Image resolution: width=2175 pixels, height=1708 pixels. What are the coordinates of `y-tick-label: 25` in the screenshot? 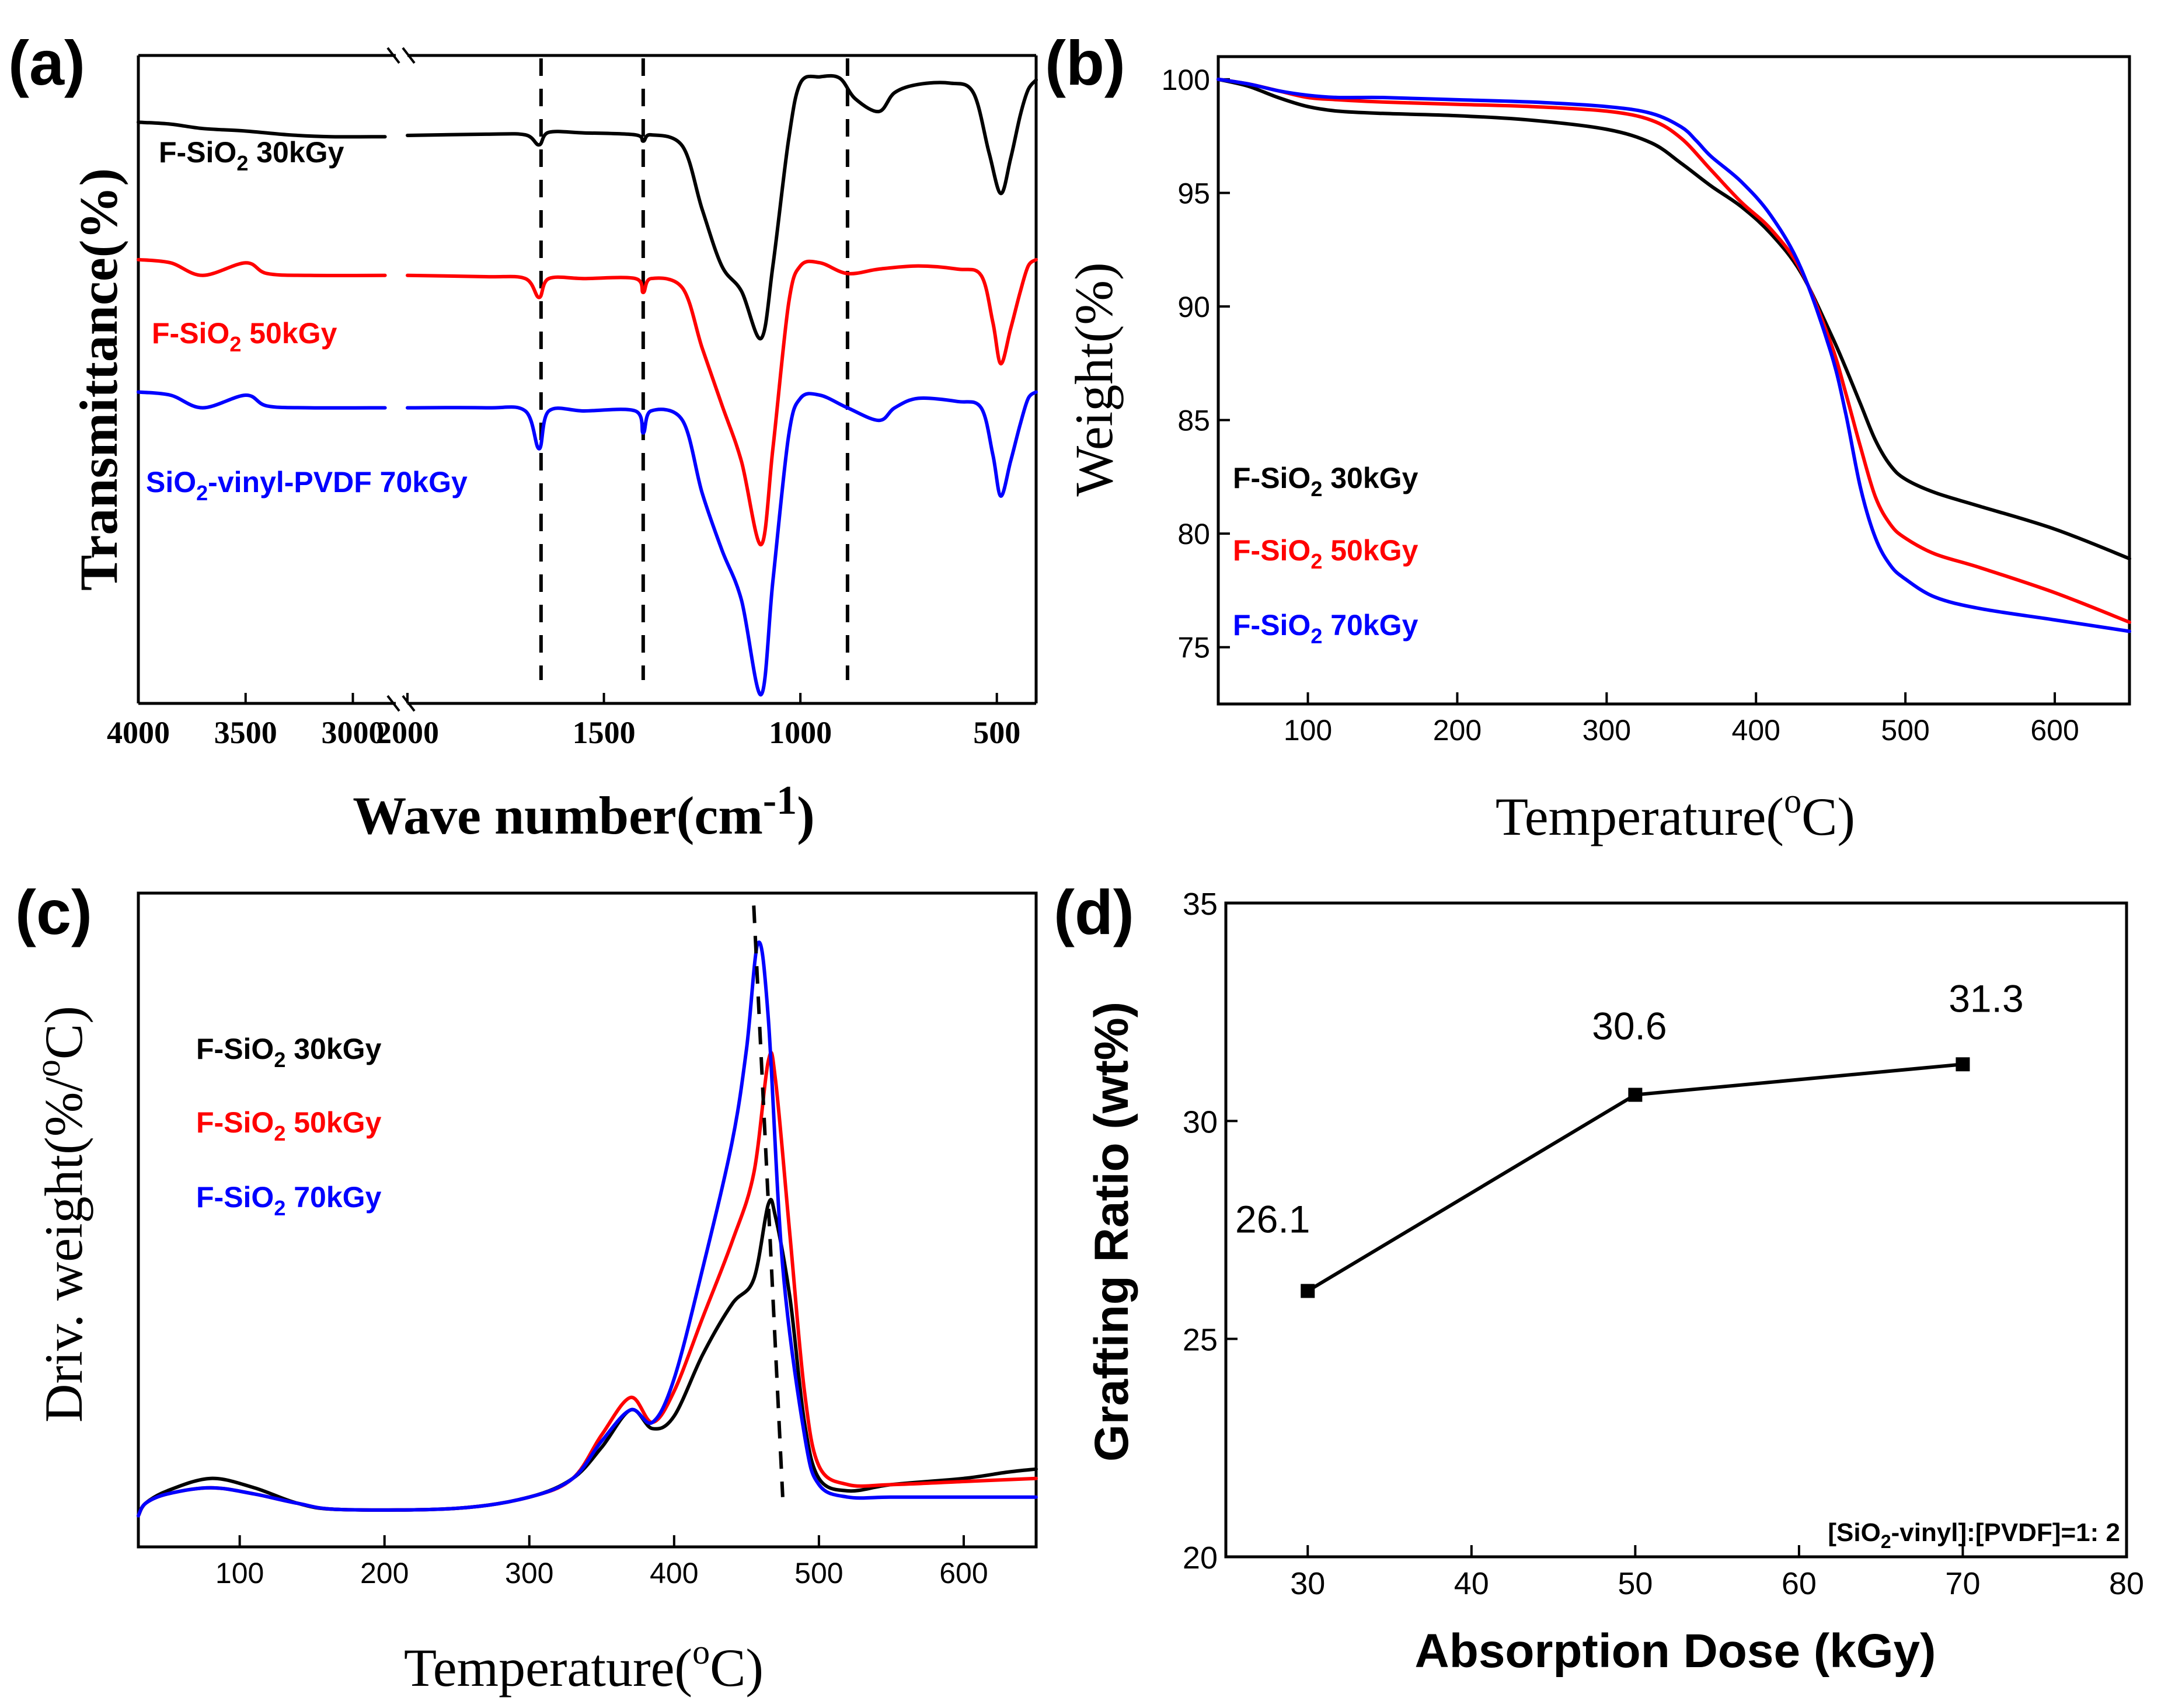 It's located at (1201, 1341).